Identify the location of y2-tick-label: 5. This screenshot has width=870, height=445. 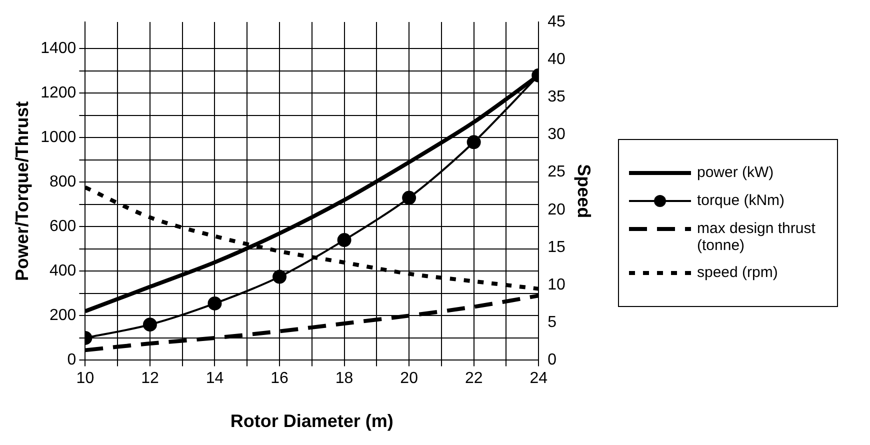
(552, 323).